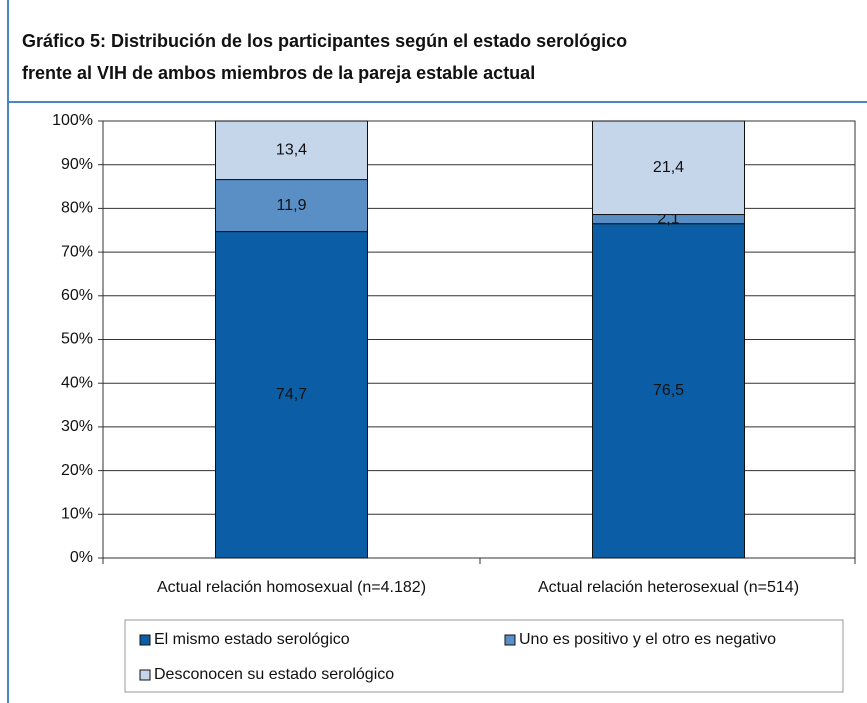 This screenshot has height=703, width=867. Describe the element at coordinates (81, 557) in the screenshot. I see `y-tick-label: 0%` at that location.